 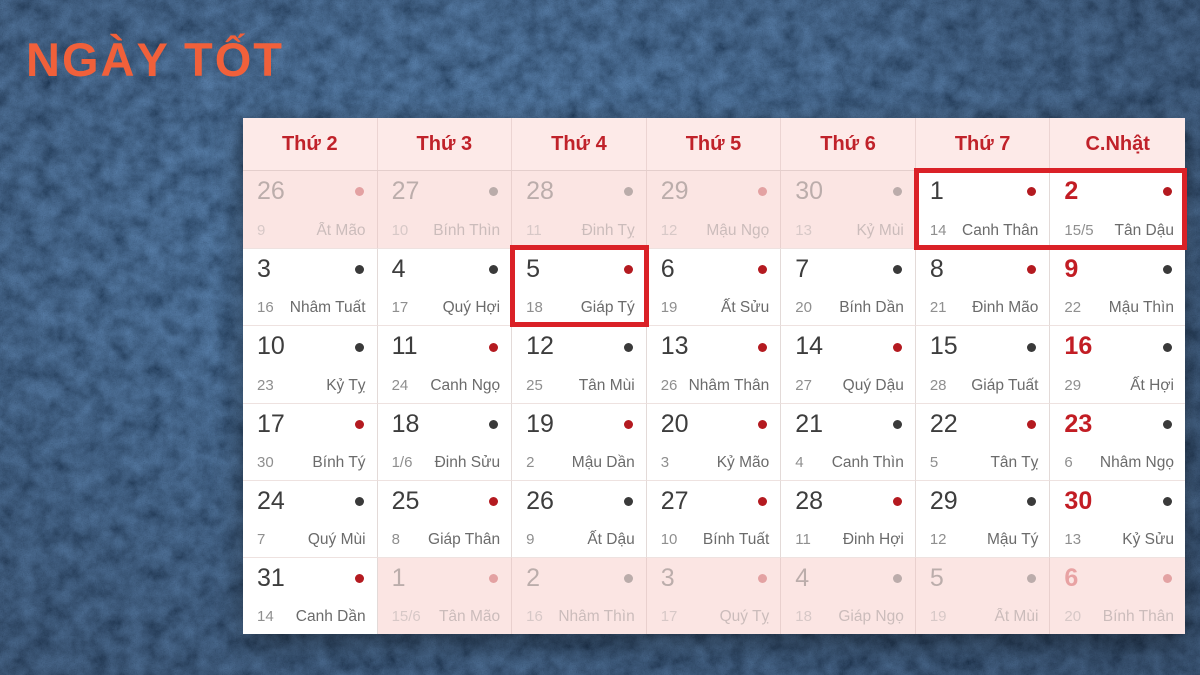 I want to click on lunar-day-number: 12, so click(x=669, y=231).